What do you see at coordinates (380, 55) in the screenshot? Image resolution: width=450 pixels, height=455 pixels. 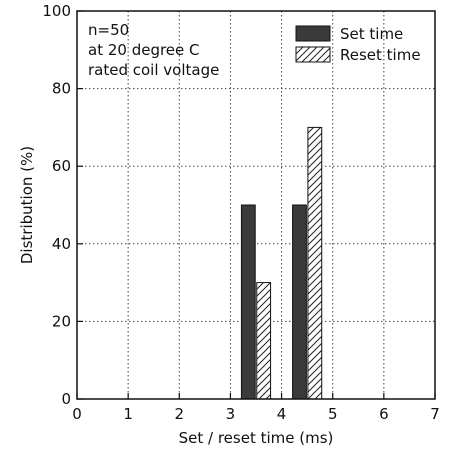 I see `legend-label-reset-time: Reset time` at bounding box center [380, 55].